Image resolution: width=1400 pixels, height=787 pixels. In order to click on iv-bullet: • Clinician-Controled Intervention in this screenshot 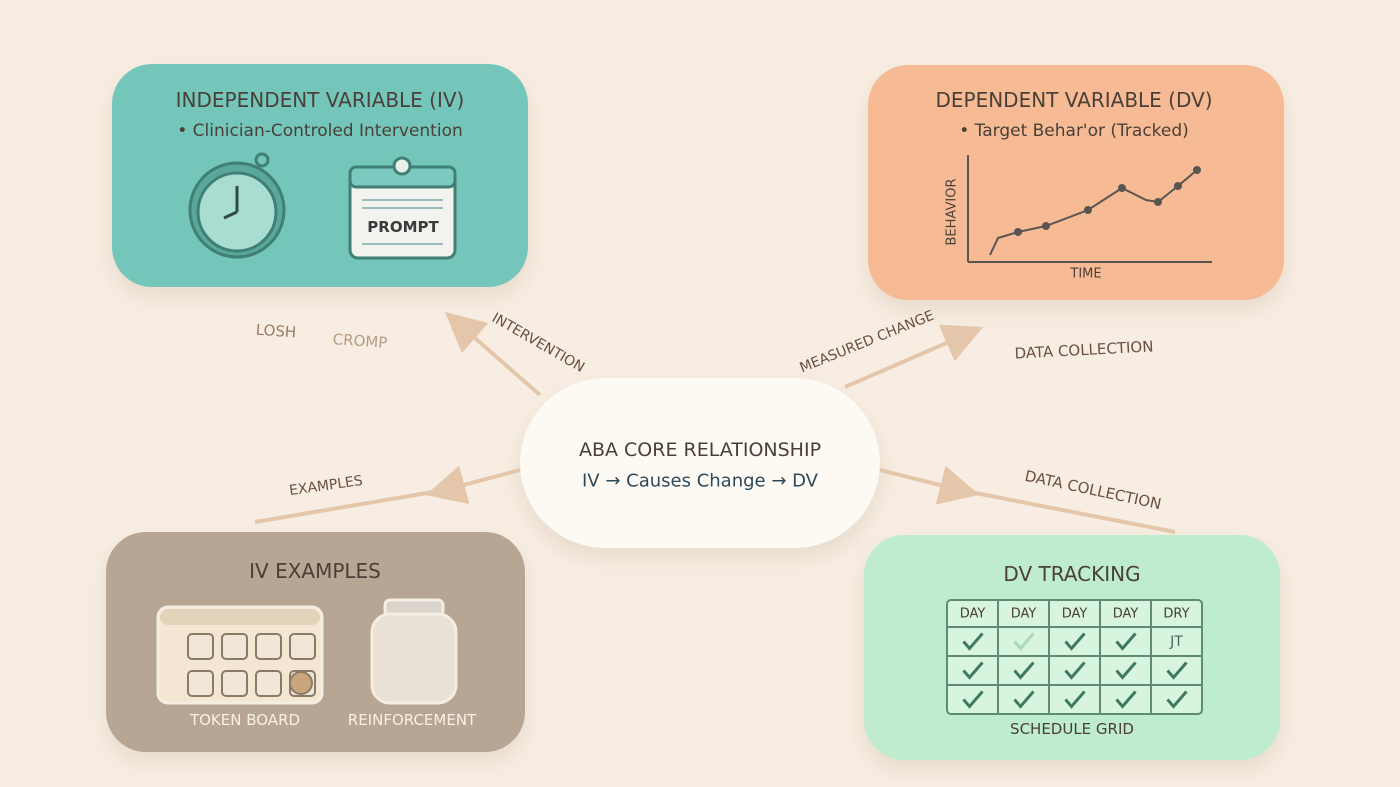, I will do `click(320, 131)`.